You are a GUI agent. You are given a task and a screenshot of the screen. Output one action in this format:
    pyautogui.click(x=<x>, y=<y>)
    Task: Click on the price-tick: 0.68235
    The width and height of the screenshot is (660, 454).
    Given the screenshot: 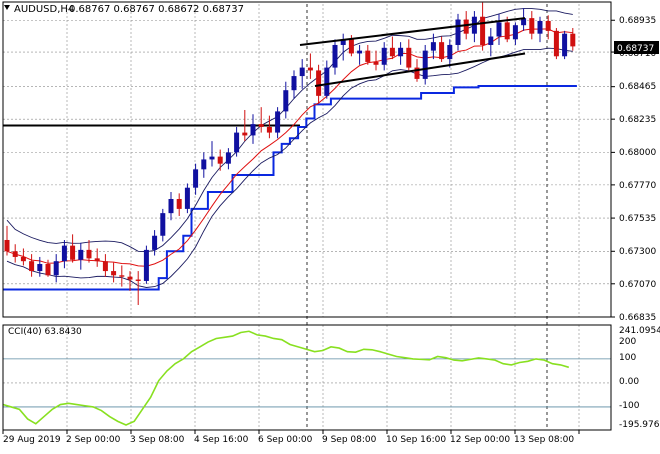 What is the action you would take?
    pyautogui.click(x=637, y=120)
    